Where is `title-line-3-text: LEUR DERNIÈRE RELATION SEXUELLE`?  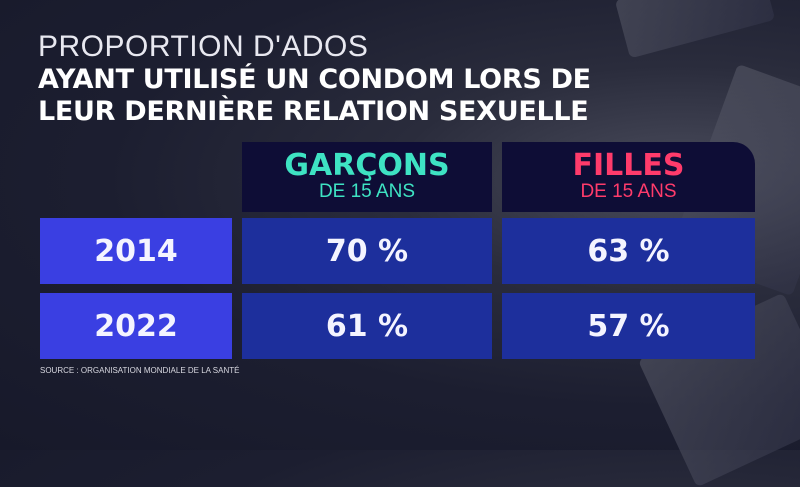 title-line-3-text: LEUR DERNIÈRE RELATION SEXUELLE is located at coordinates (313, 111).